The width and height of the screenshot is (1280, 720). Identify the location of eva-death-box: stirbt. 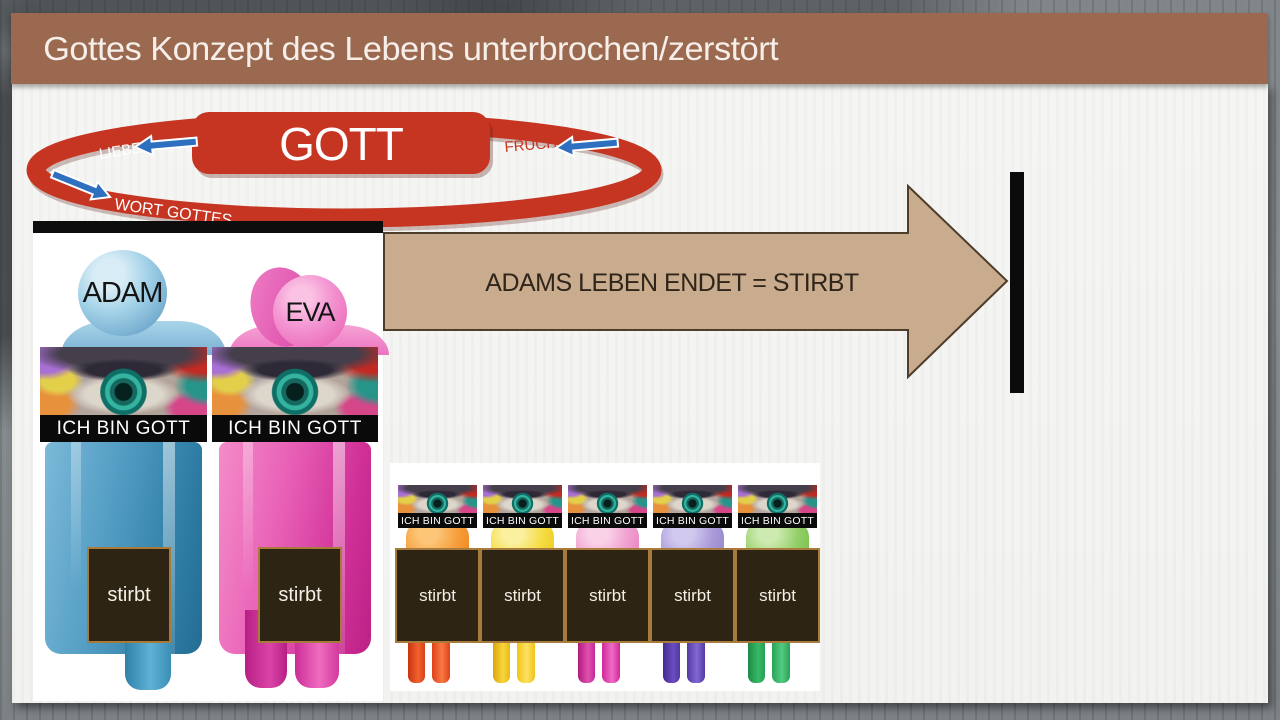
(300, 595).